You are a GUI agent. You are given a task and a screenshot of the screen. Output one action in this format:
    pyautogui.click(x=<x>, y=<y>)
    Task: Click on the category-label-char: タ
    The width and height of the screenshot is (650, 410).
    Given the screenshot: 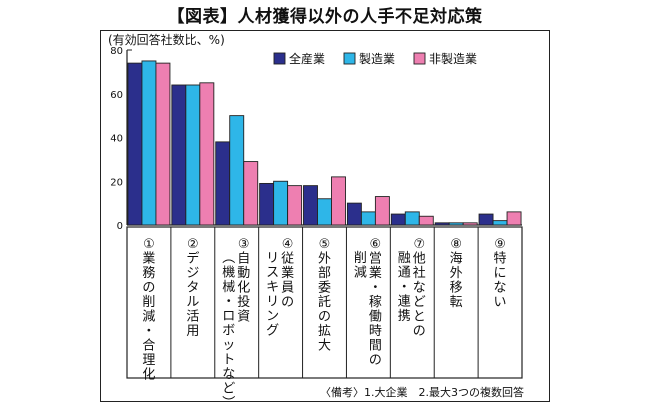 What is the action you would take?
    pyautogui.click(x=192, y=288)
    